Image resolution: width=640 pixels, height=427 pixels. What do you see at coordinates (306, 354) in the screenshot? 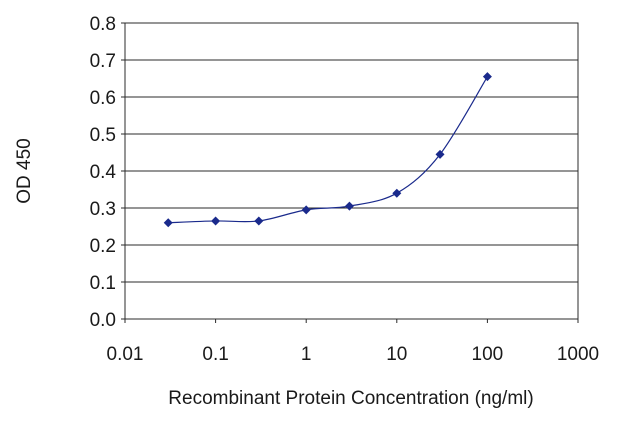
I see `x-tick-label: 1` at bounding box center [306, 354].